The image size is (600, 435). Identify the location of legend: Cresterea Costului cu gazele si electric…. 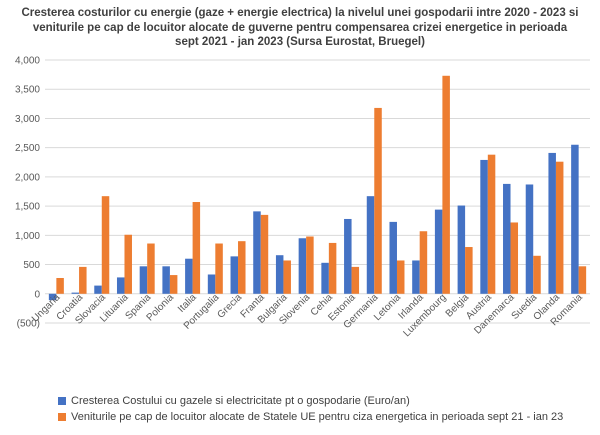
(310, 409).